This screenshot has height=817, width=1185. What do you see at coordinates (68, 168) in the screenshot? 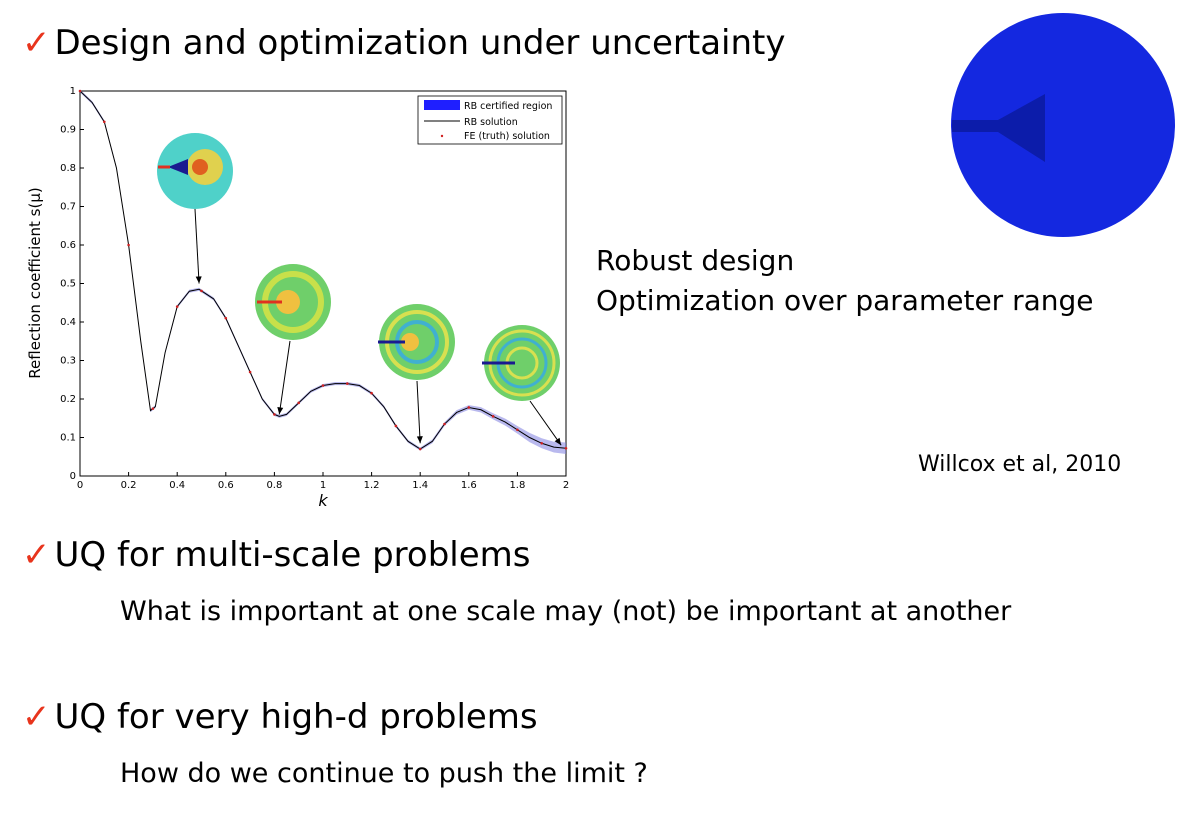
I see `y-tick-label: 0.8` at bounding box center [68, 168].